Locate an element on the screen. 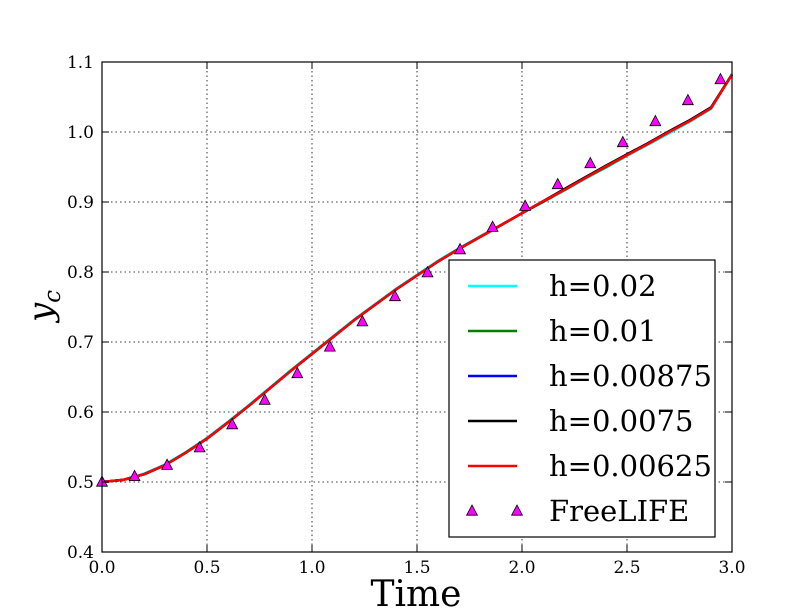 Image resolution: width=812 pixels, height=612 pixels. x-tick-label: 1.5 is located at coordinates (416, 568).